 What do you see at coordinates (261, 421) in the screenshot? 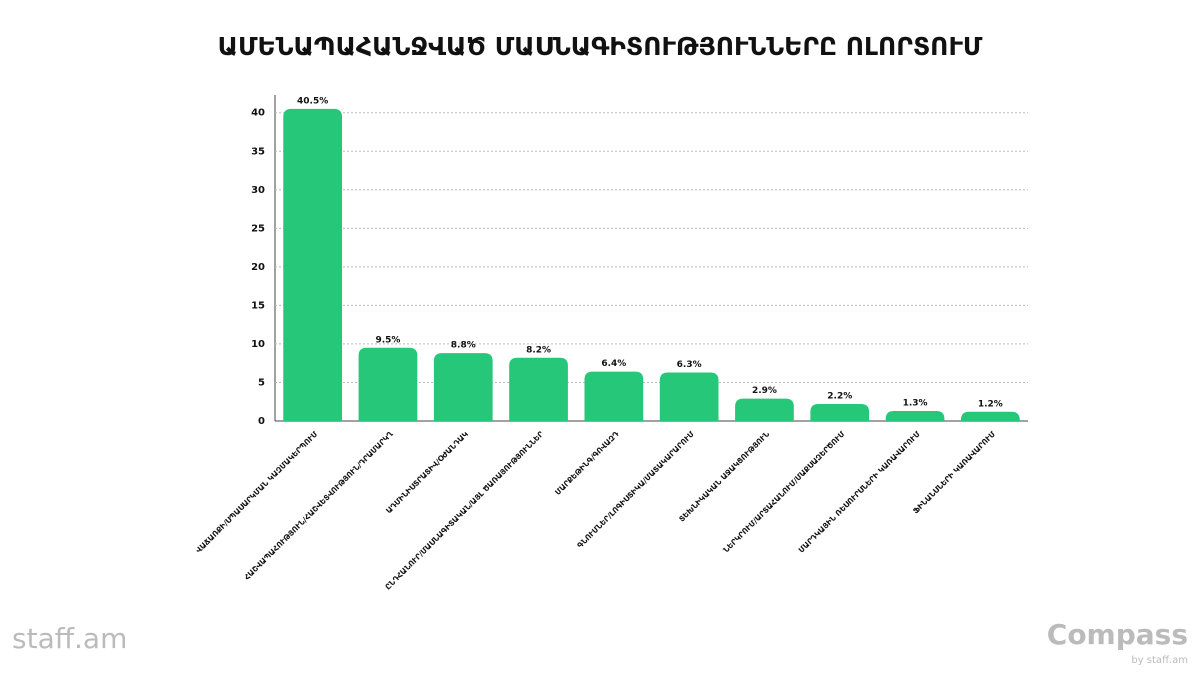
I see `y-tick-label: 0` at bounding box center [261, 421].